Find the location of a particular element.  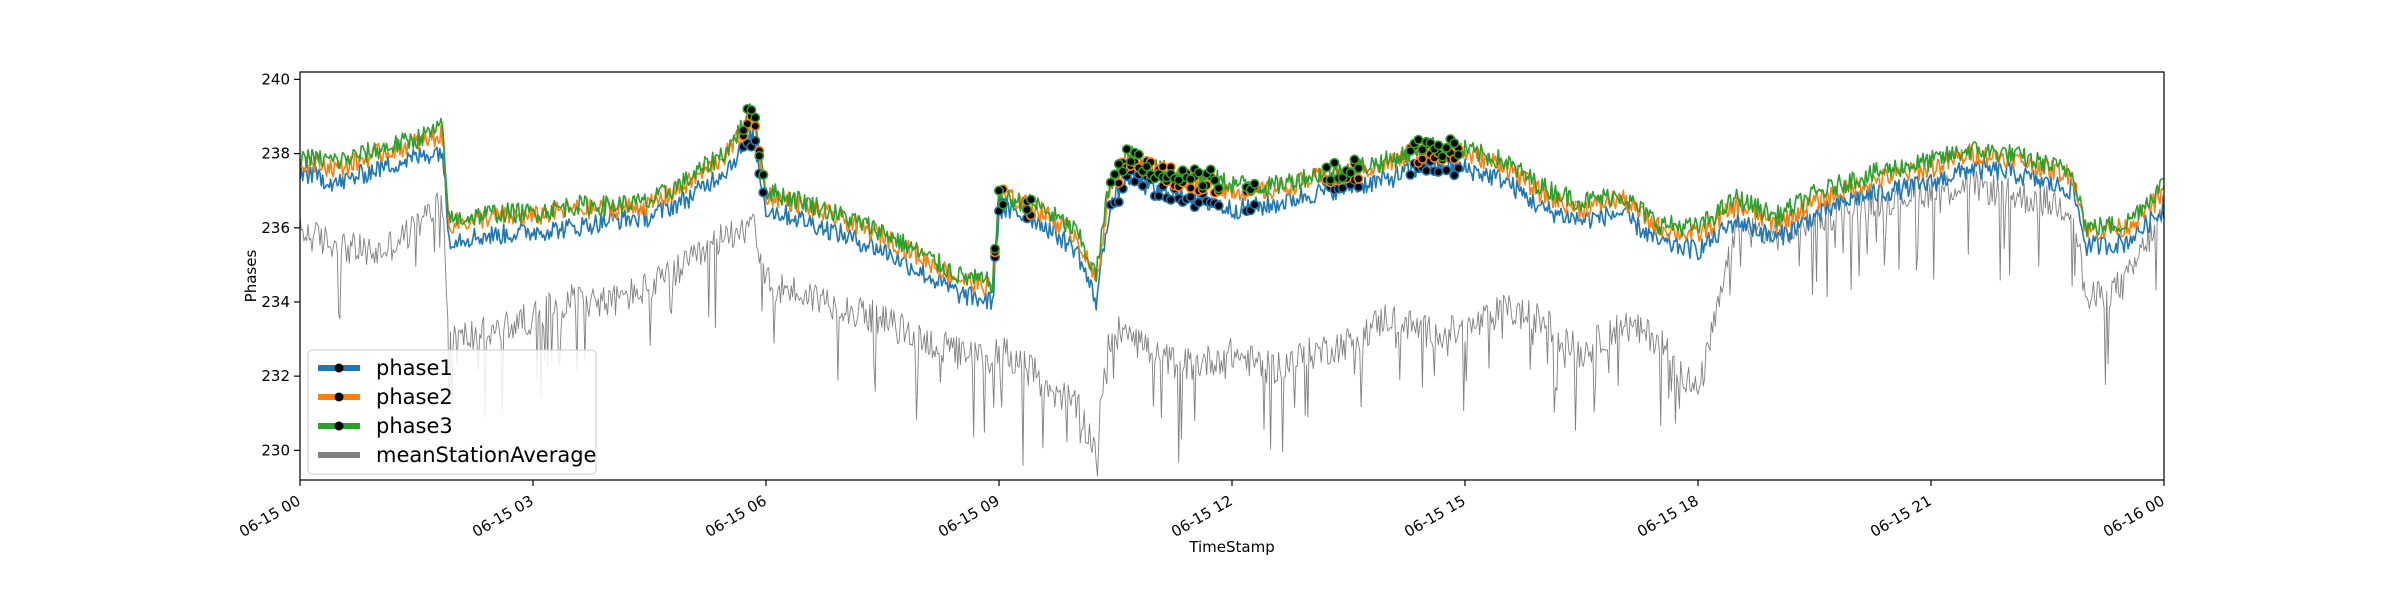

y-tick-label: 238 is located at coordinates (275, 154).